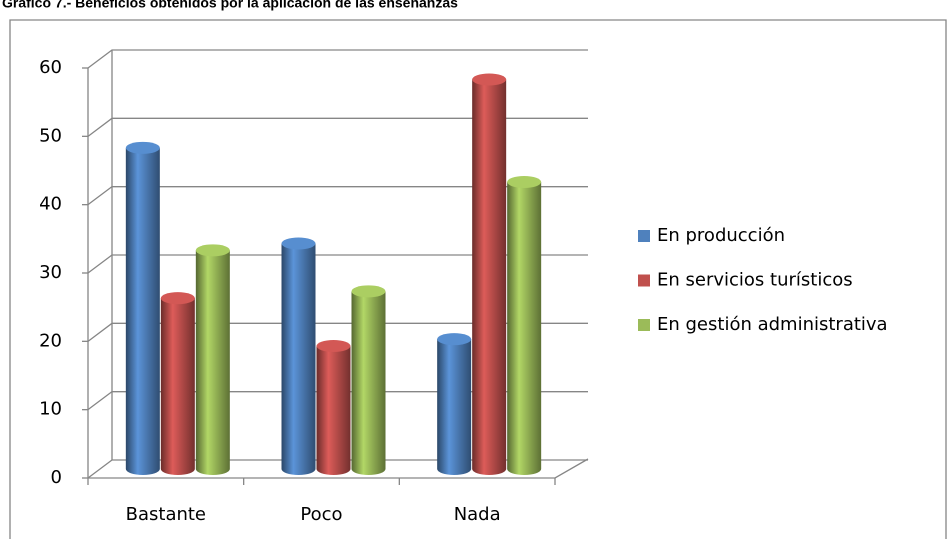 The image size is (947, 539). I want to click on legend-label: En producción, so click(721, 235).